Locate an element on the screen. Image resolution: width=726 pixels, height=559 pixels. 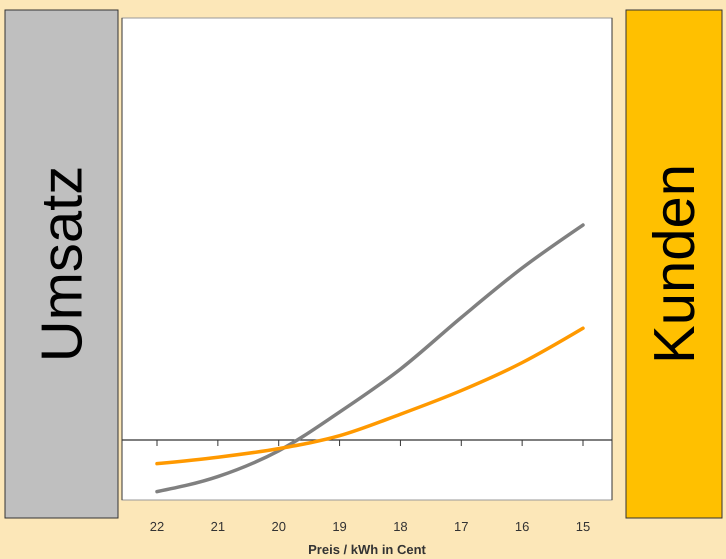
x-tick-label: 20 is located at coordinates (278, 526).